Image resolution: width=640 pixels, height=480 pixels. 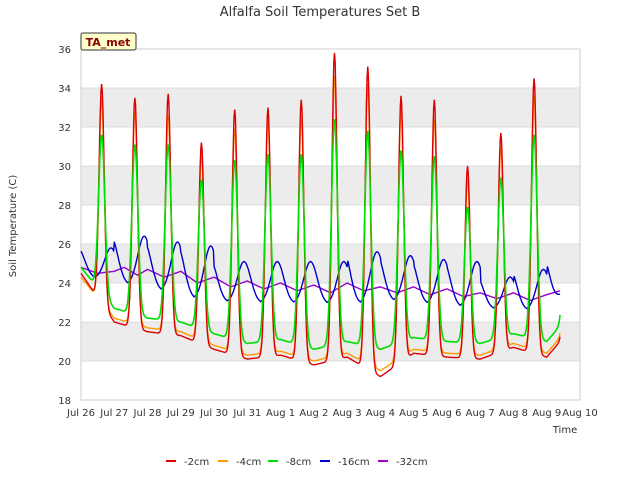 I want to click on series-line-neg16cm, so click(x=320, y=272).